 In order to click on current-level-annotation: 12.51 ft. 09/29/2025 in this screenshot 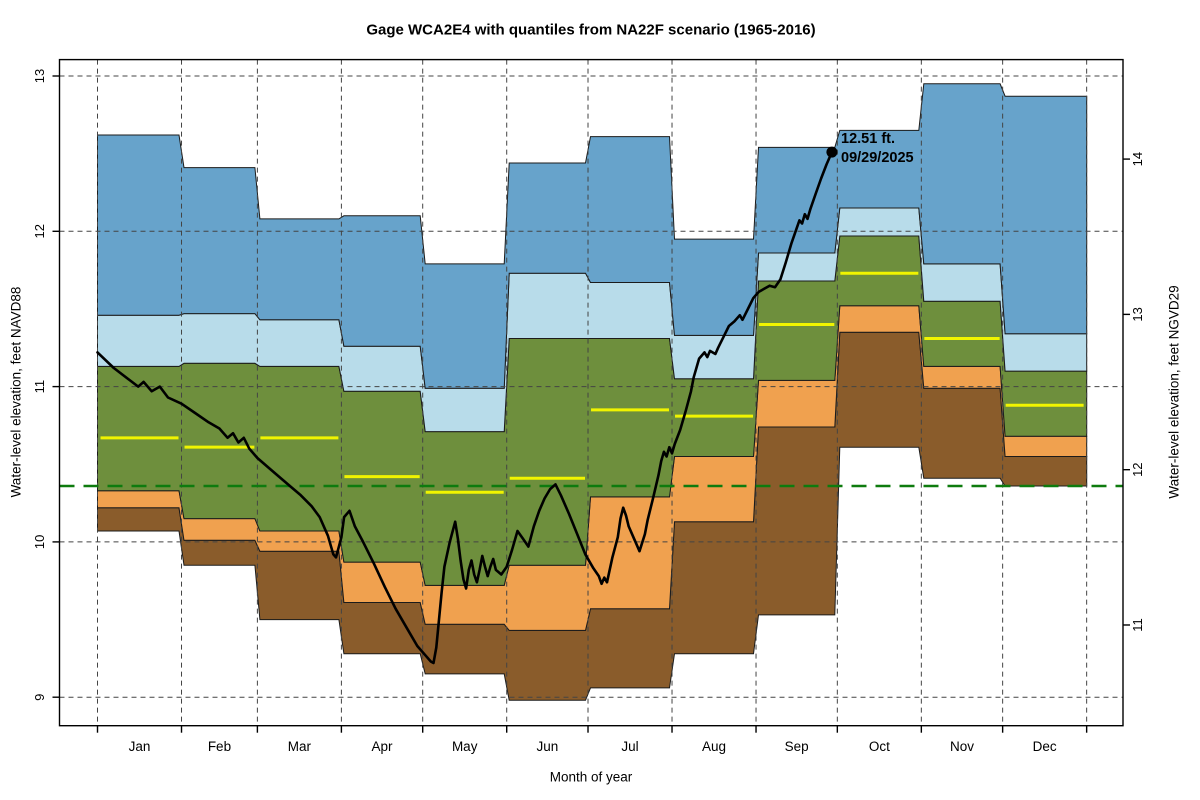, I will do `click(877, 149)`.